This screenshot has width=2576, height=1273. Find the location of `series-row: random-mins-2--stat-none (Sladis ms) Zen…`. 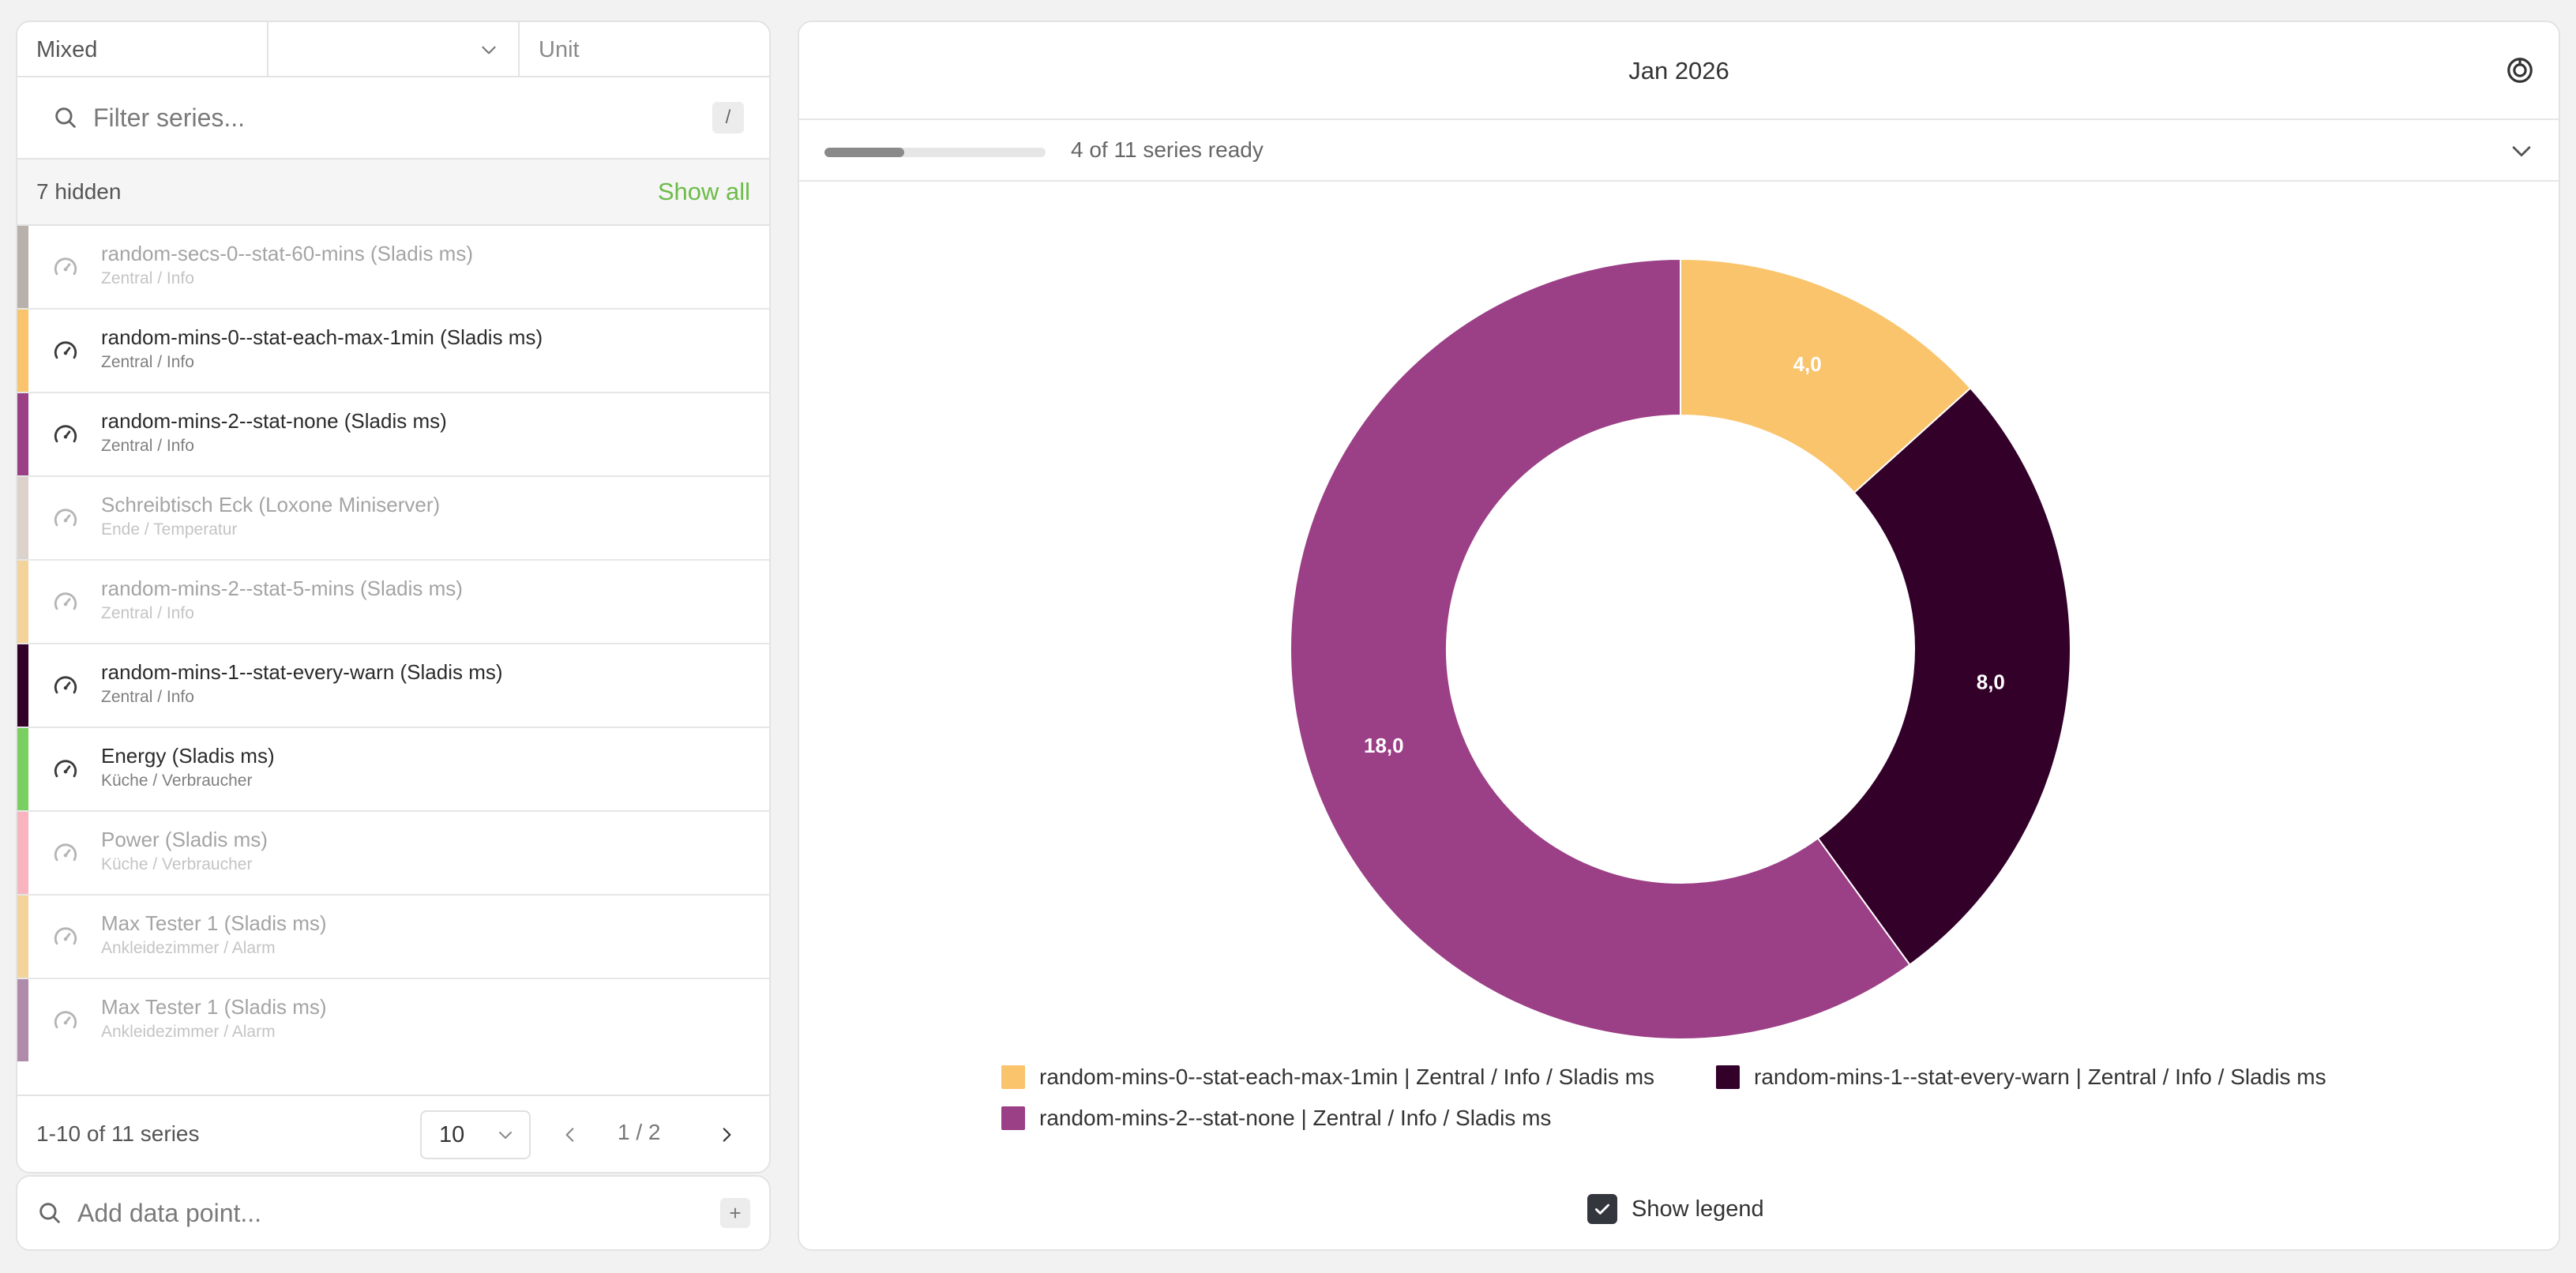

series-row: random-mins-2--stat-none (Sladis ms) Zen… is located at coordinates (393, 435).